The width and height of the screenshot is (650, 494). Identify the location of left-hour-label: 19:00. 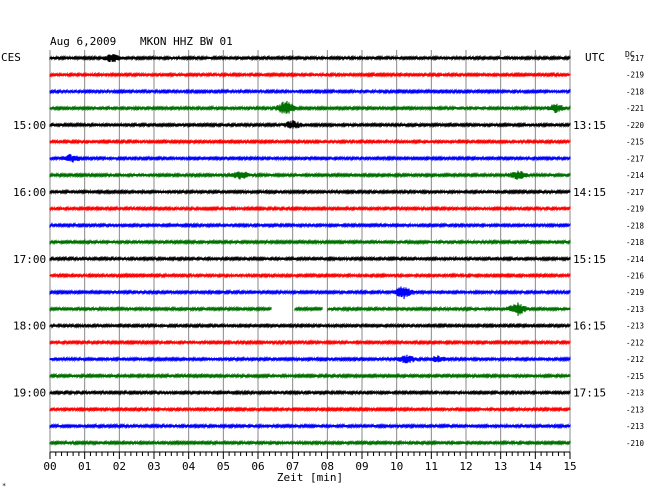
(29, 393).